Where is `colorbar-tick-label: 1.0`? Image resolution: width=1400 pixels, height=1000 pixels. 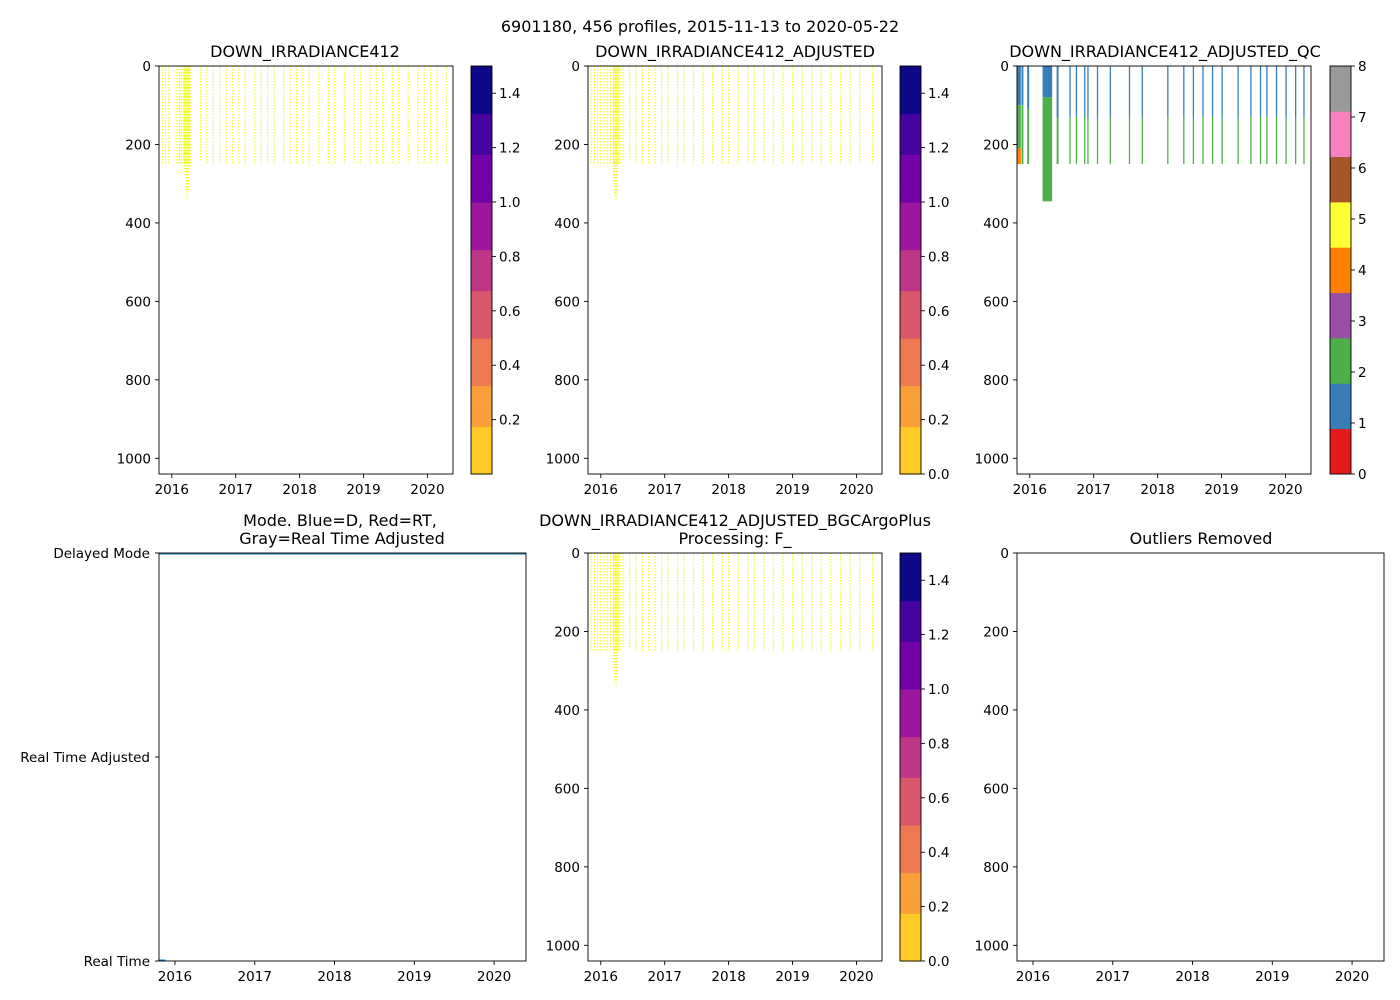
colorbar-tick-label: 1.0 is located at coordinates (938, 203).